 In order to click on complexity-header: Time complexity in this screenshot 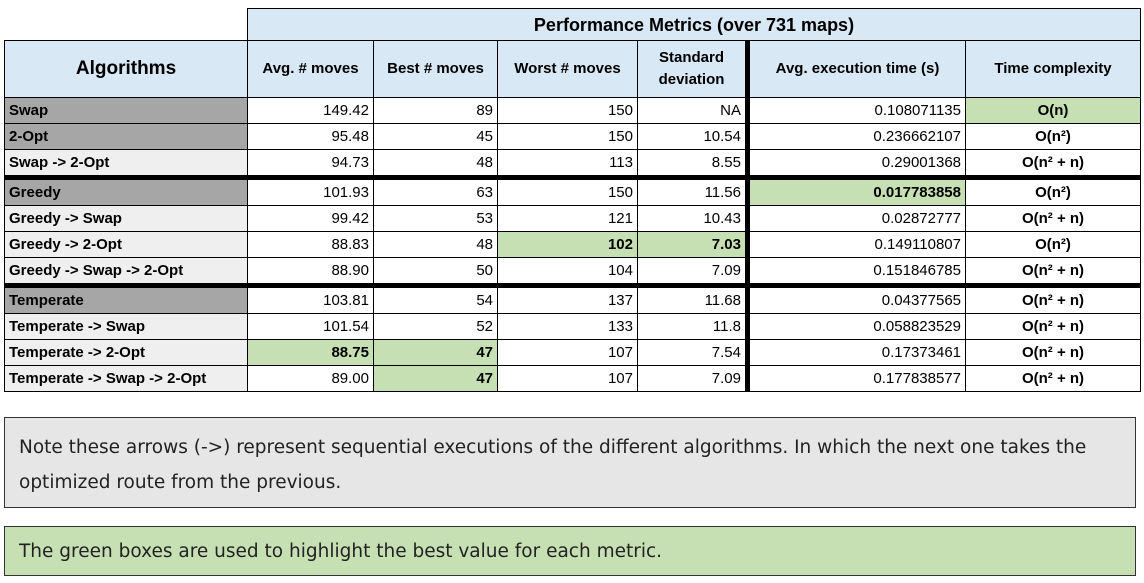, I will do `click(1053, 69)`.